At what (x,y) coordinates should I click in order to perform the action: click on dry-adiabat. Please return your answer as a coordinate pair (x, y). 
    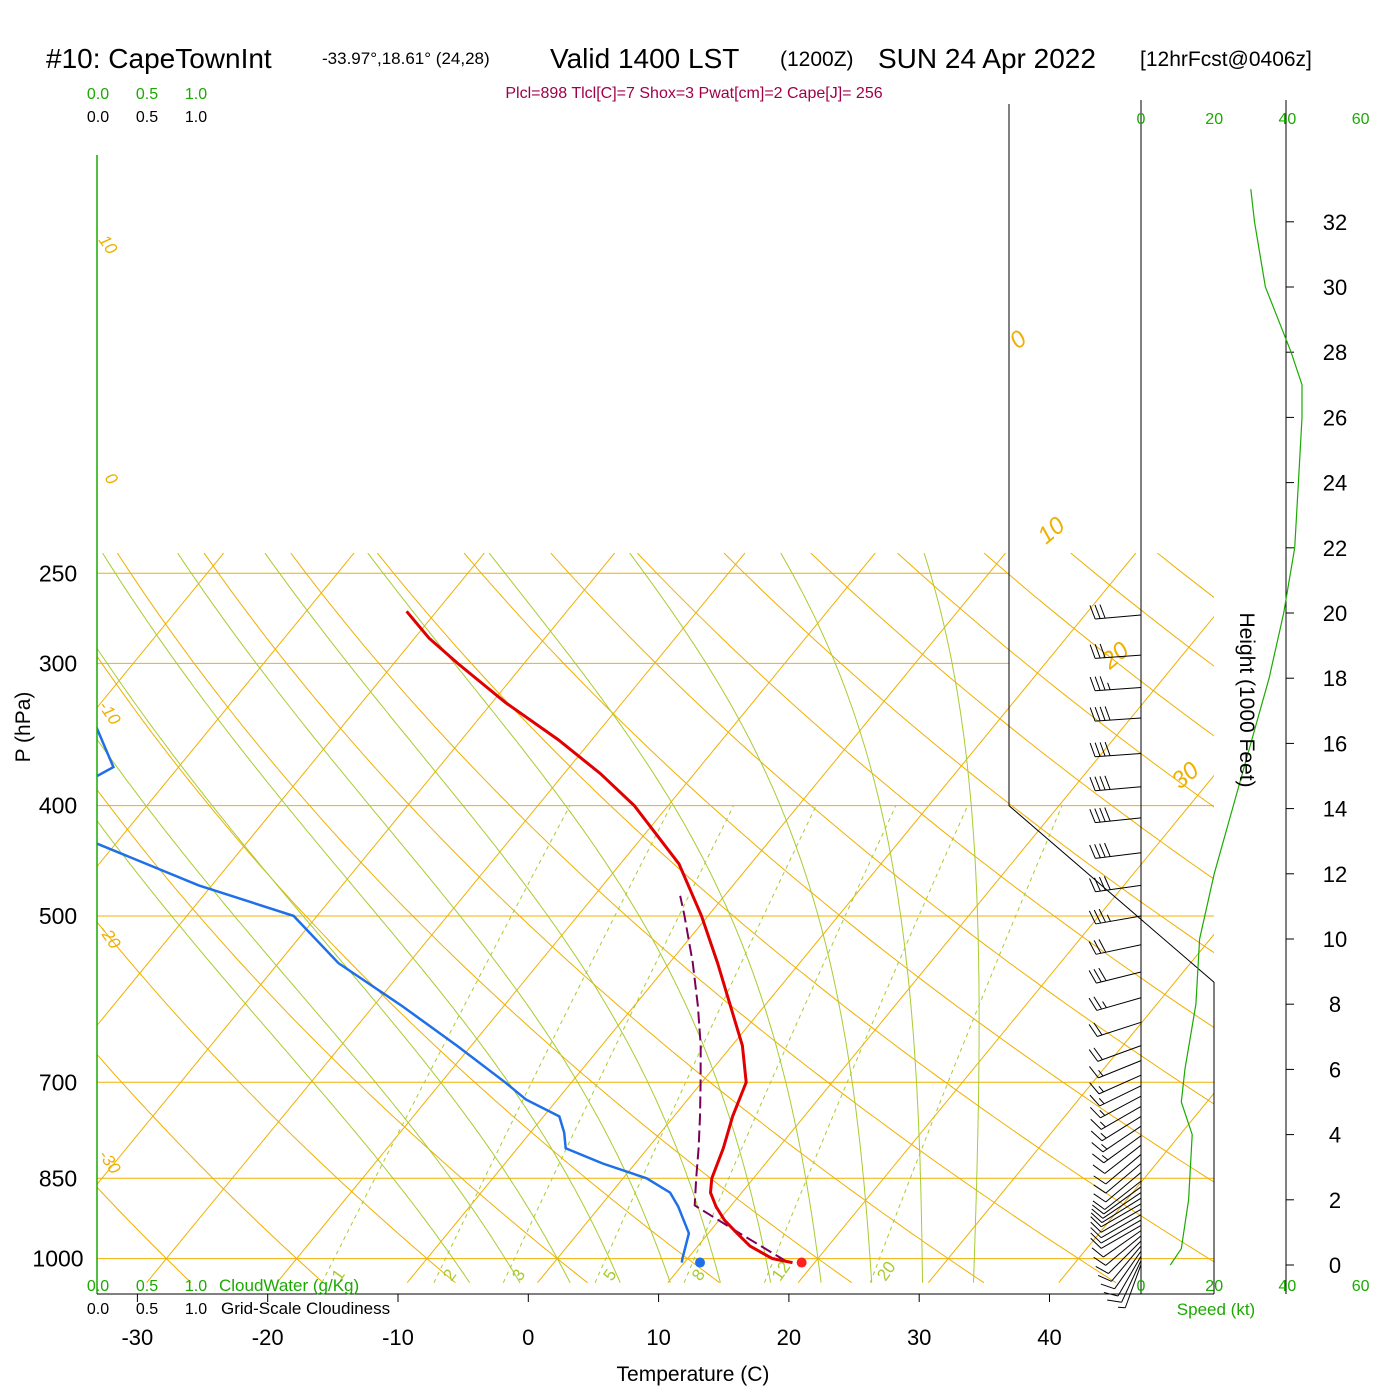
    Looking at the image, I should click on (1055, 680).